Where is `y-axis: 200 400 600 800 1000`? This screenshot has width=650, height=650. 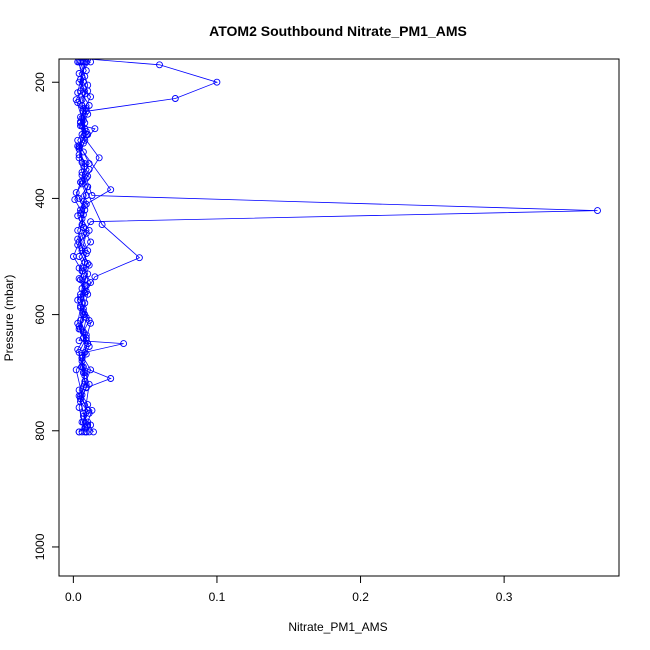 y-axis: 200 400 600 800 1000 is located at coordinates (46, 316).